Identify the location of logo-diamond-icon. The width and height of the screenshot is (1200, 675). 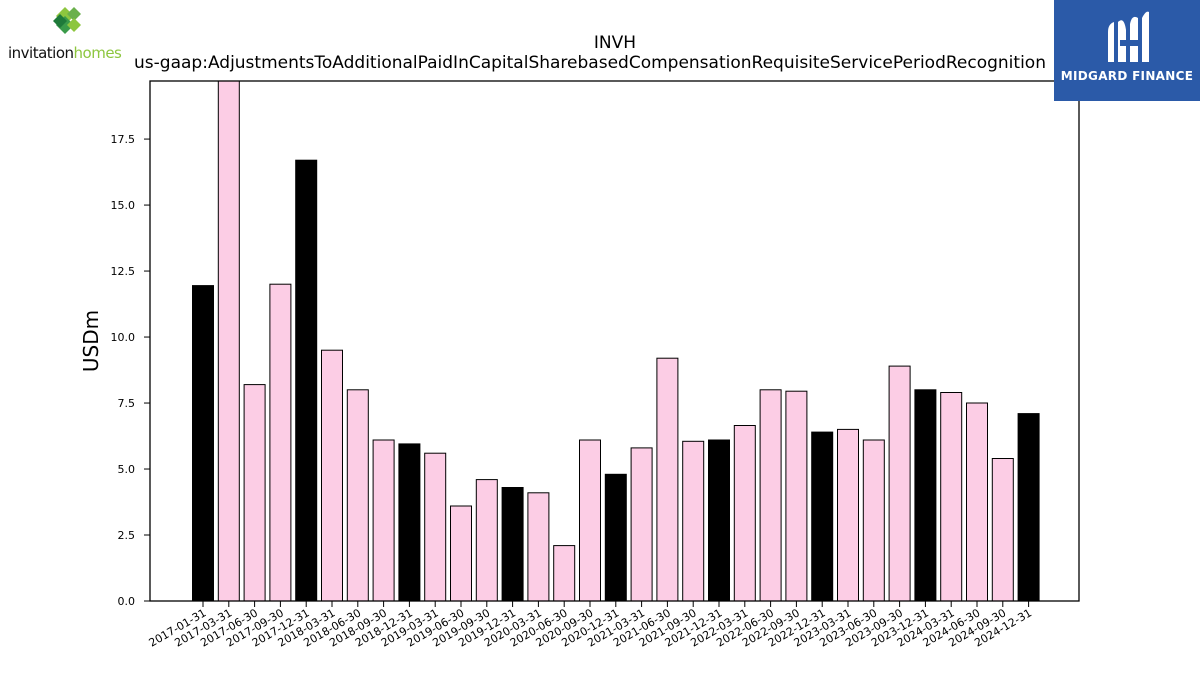
(67, 20).